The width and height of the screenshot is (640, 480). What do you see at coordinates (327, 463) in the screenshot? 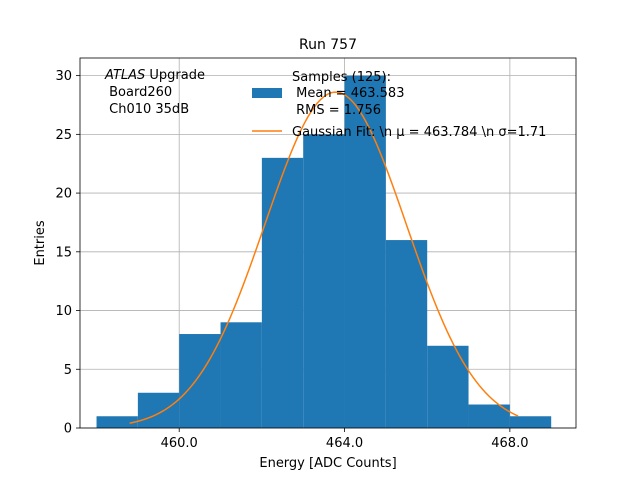
I see `x-axis-label: Energy [ADC Counts]` at bounding box center [327, 463].